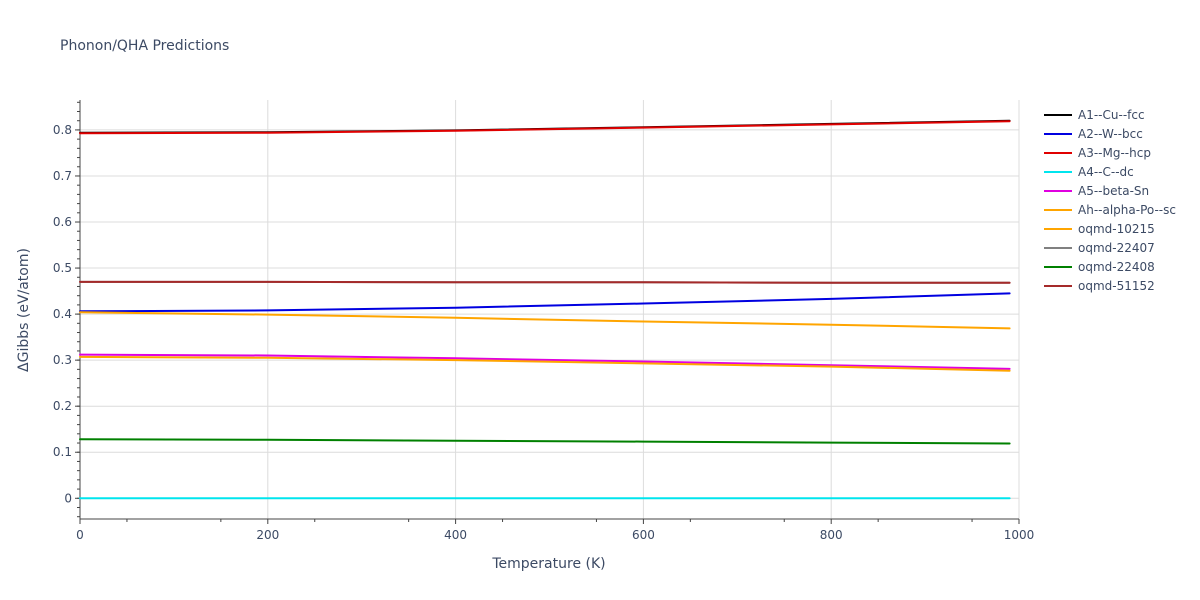  I want to click on y-tick-label: 0.8, so click(62, 130).